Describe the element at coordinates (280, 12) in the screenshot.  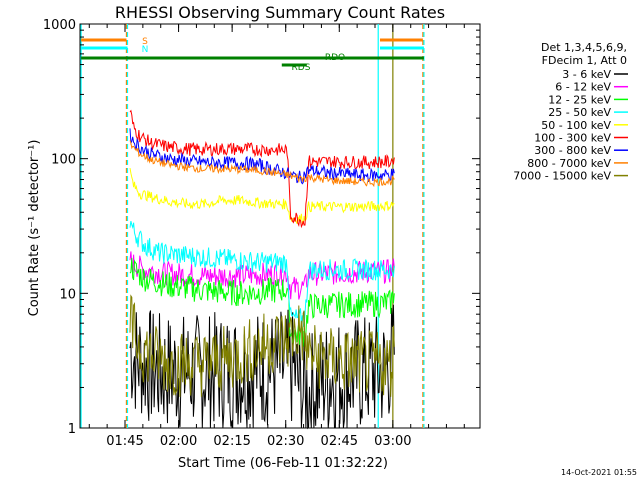
I see `chart-title: RHESSI Observing Summary Count Rates` at that location.